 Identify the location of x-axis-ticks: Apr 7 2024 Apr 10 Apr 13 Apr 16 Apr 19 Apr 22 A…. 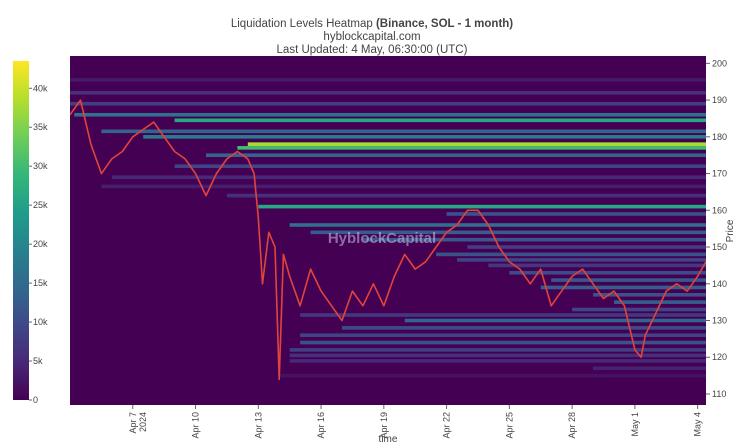
(415, 422).